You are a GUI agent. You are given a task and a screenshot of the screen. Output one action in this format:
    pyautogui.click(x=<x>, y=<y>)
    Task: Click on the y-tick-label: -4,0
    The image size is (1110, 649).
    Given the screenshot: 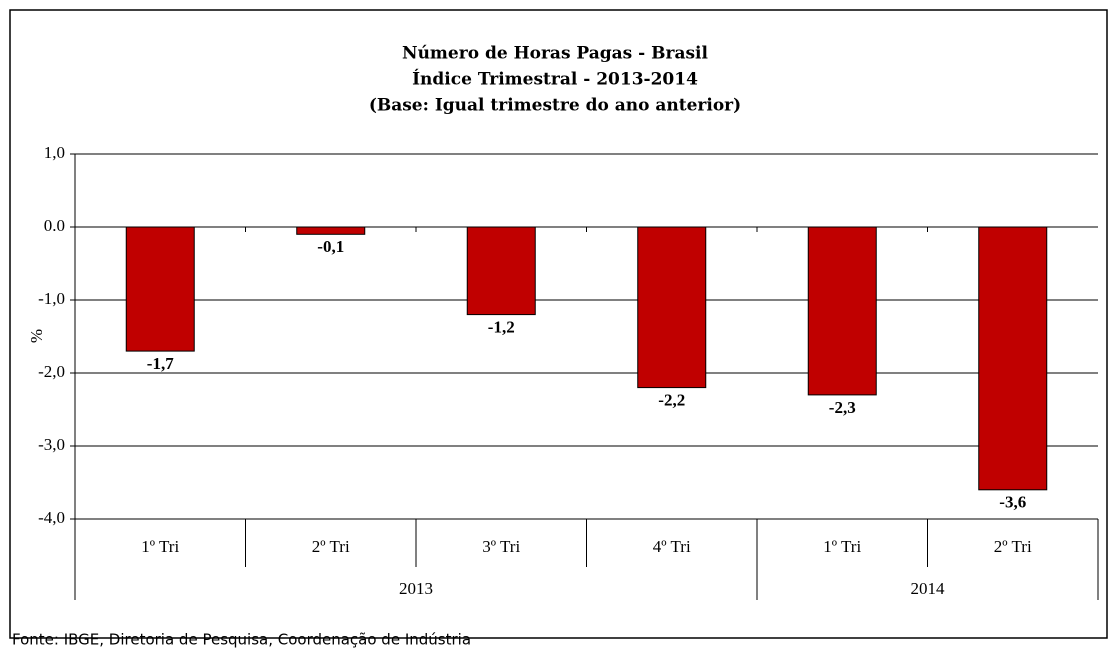 What is the action you would take?
    pyautogui.click(x=51, y=517)
    